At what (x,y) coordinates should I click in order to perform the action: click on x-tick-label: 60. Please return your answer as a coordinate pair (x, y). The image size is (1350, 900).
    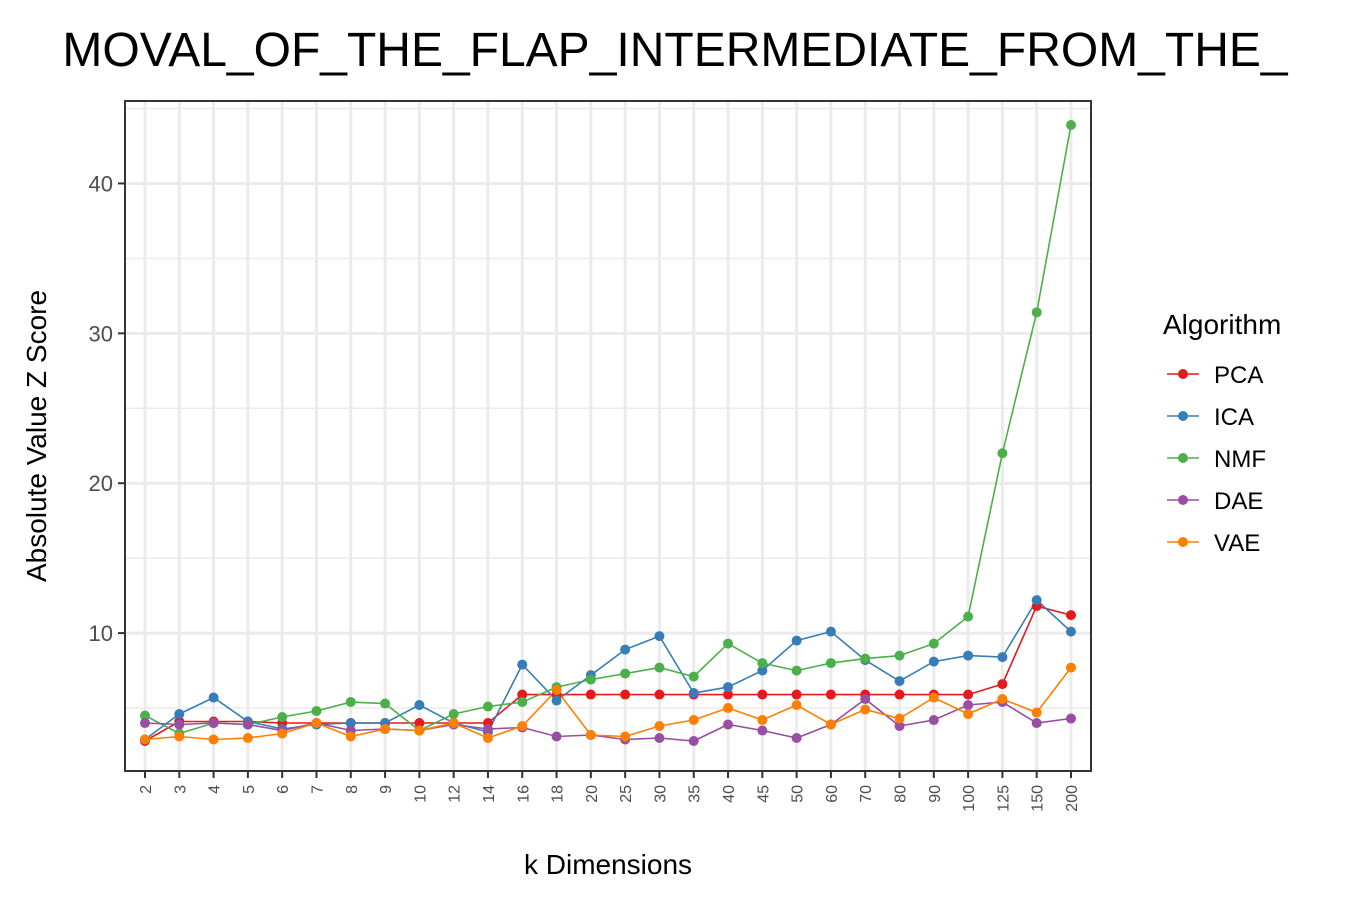
    Looking at the image, I should click on (832, 794).